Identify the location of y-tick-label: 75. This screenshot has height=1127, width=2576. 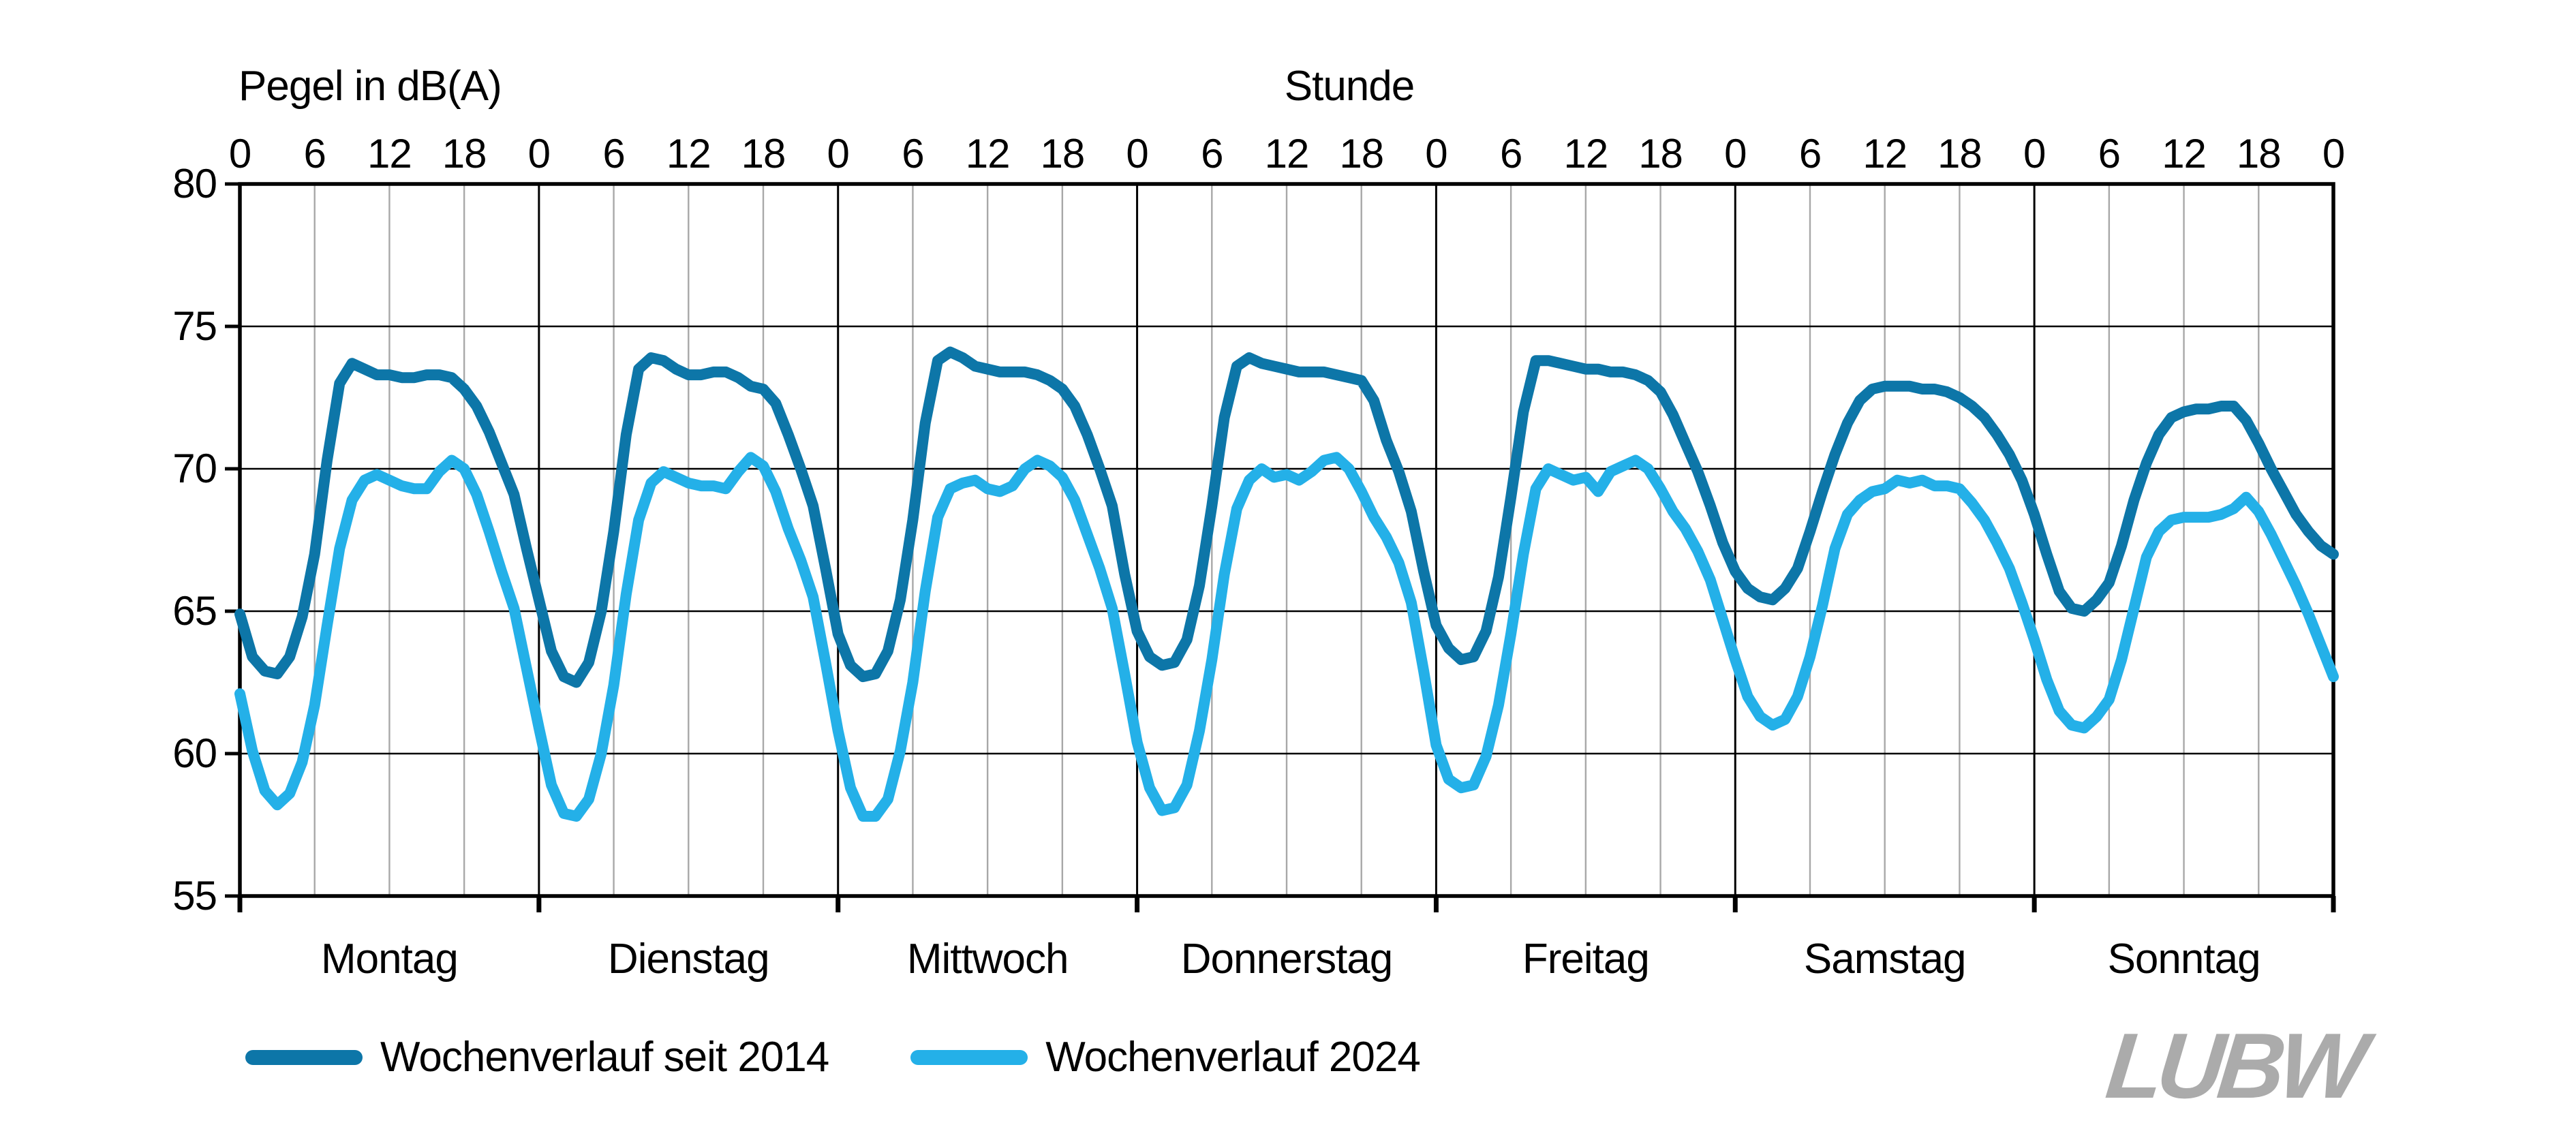
(194, 326).